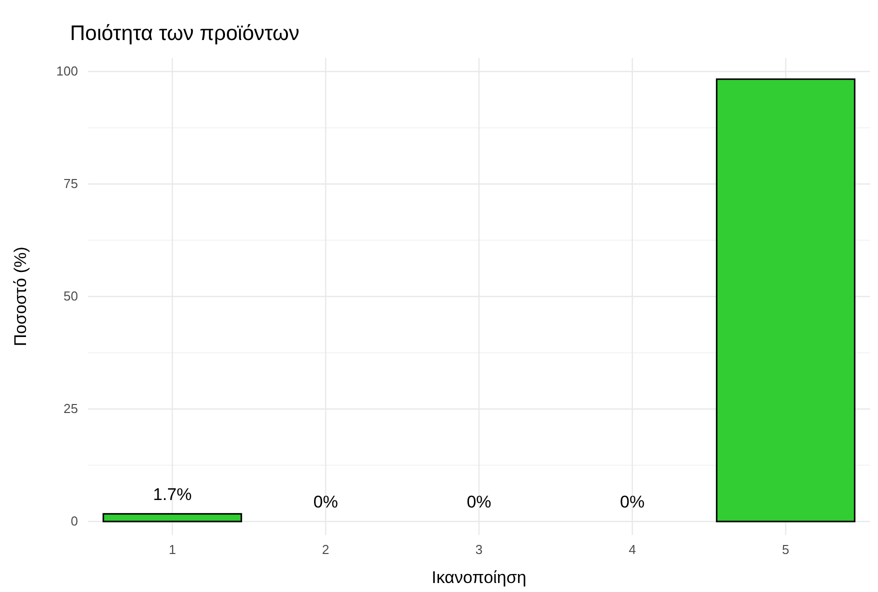 The width and height of the screenshot is (878, 592). I want to click on y-axis-title: Ποσοστό (%), so click(20, 296).